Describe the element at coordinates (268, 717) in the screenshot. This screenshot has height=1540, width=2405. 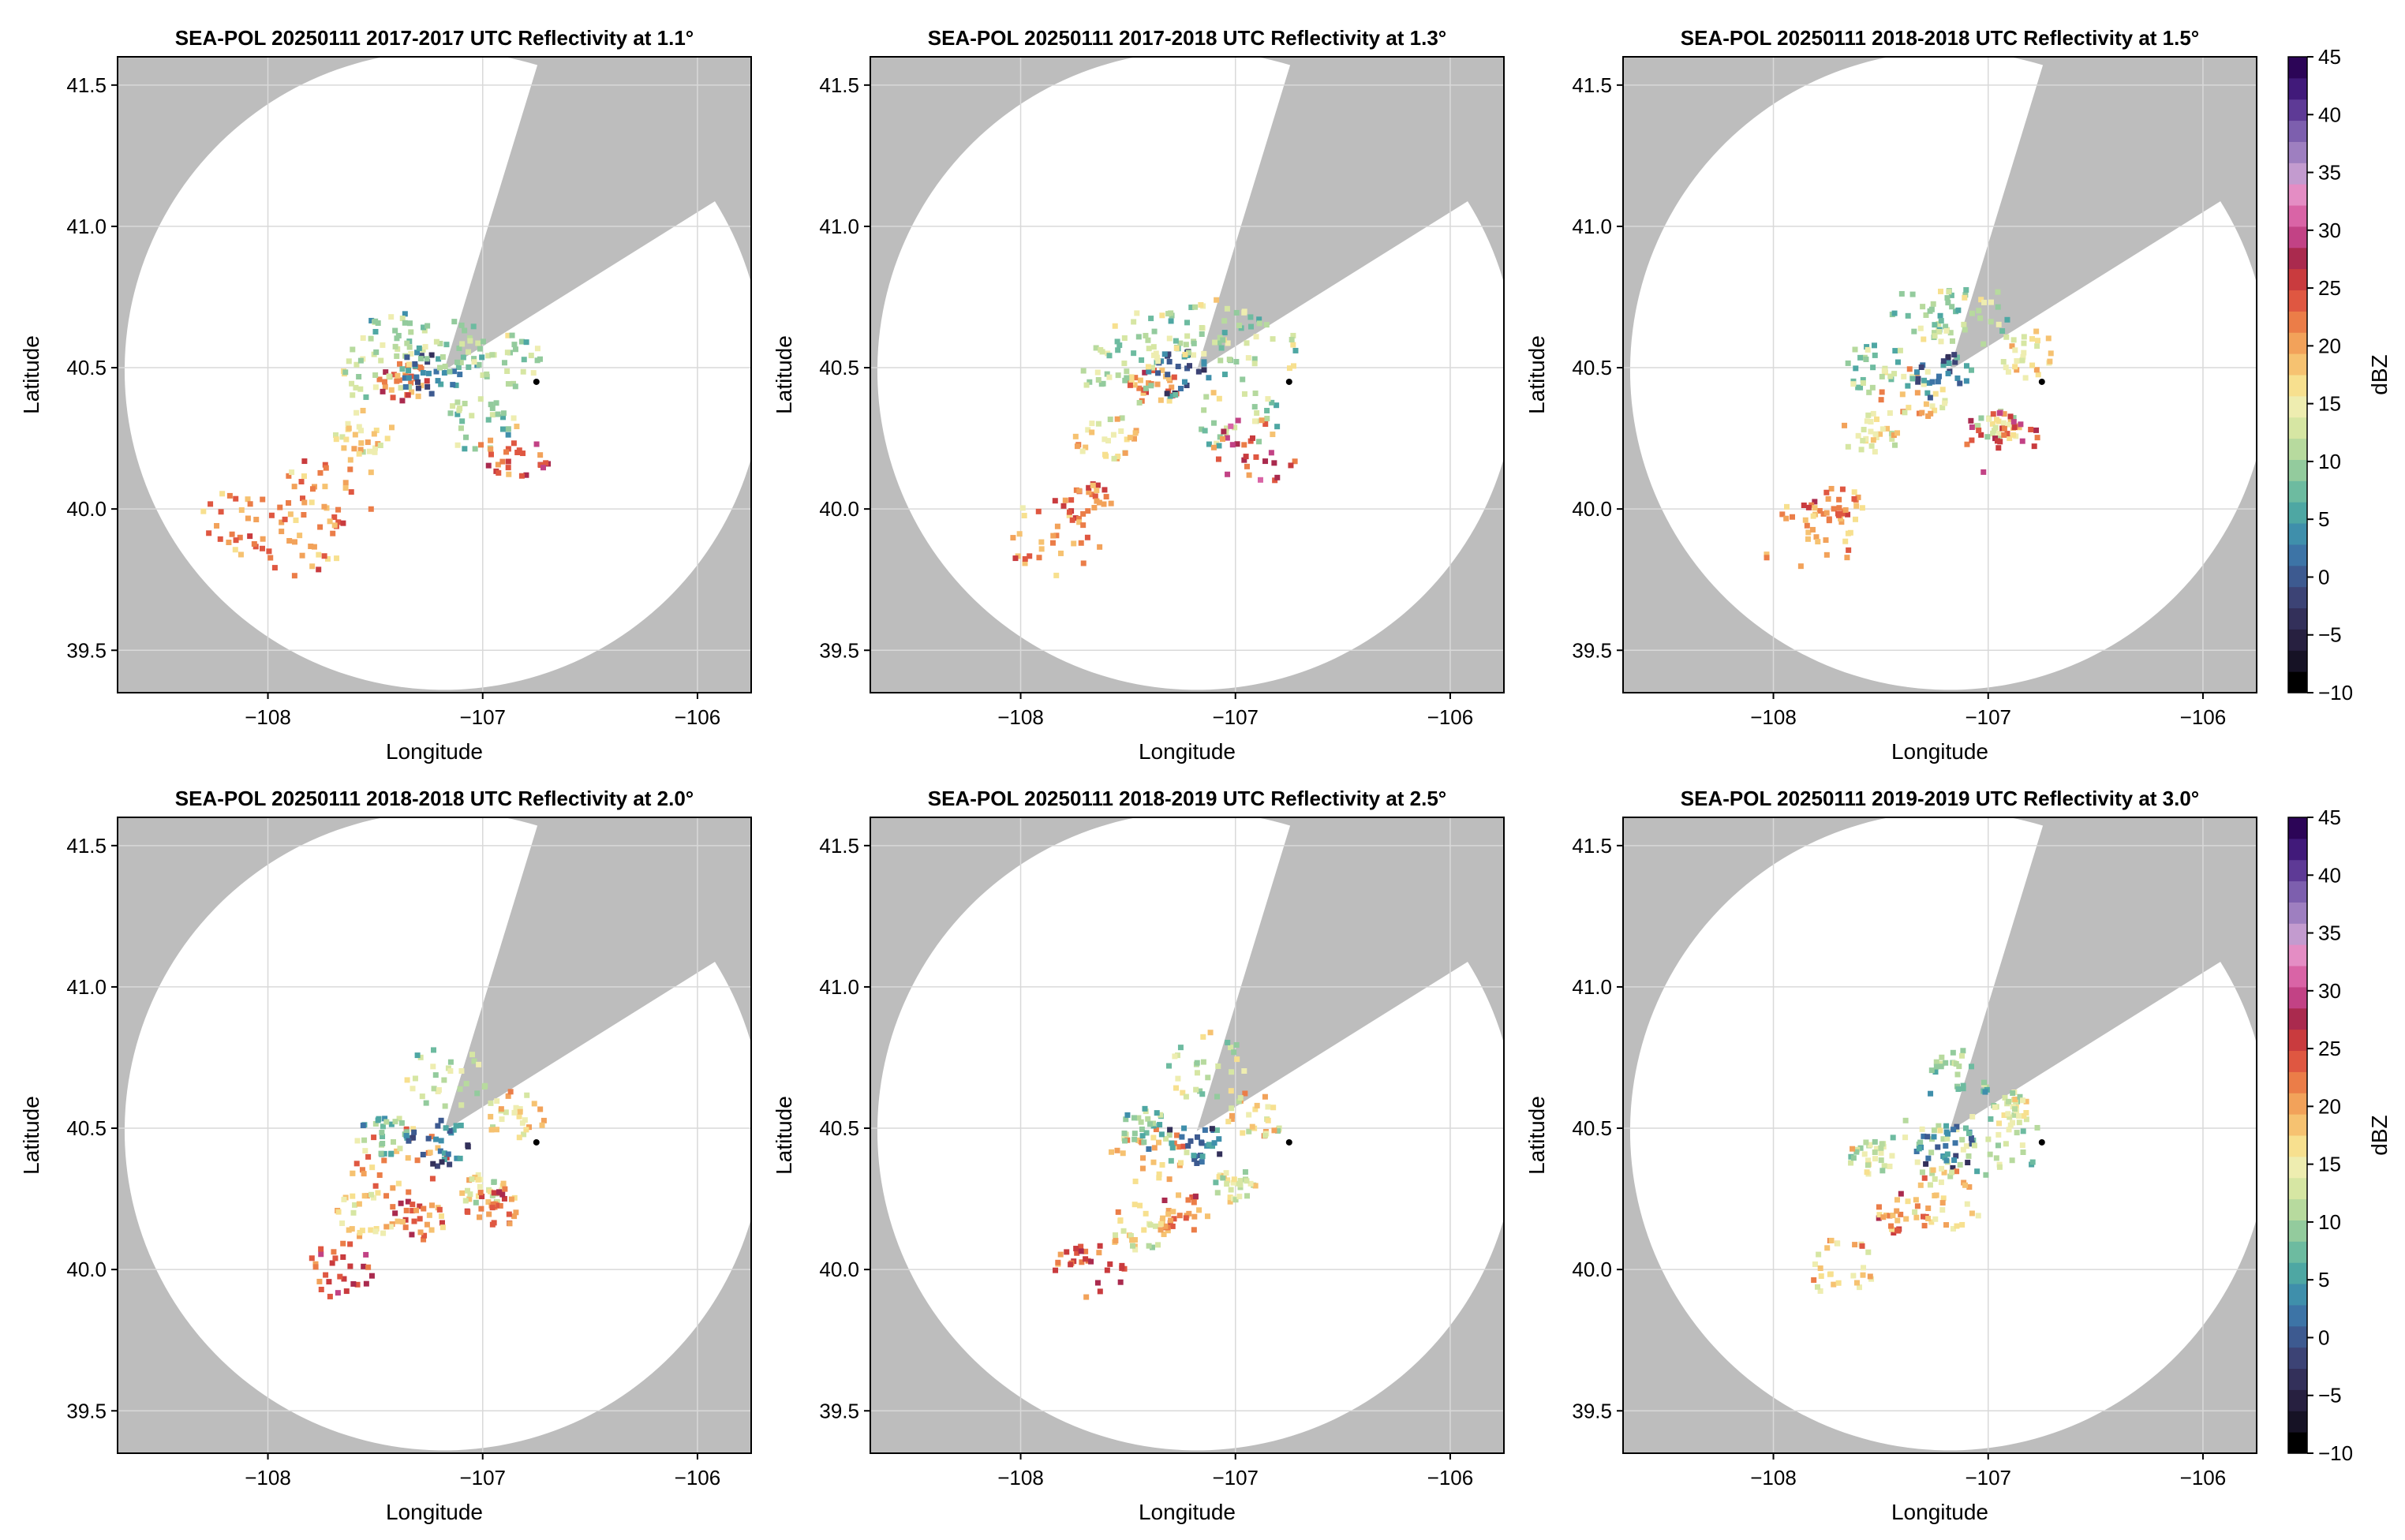
I see `x-tick-label: −108` at that location.